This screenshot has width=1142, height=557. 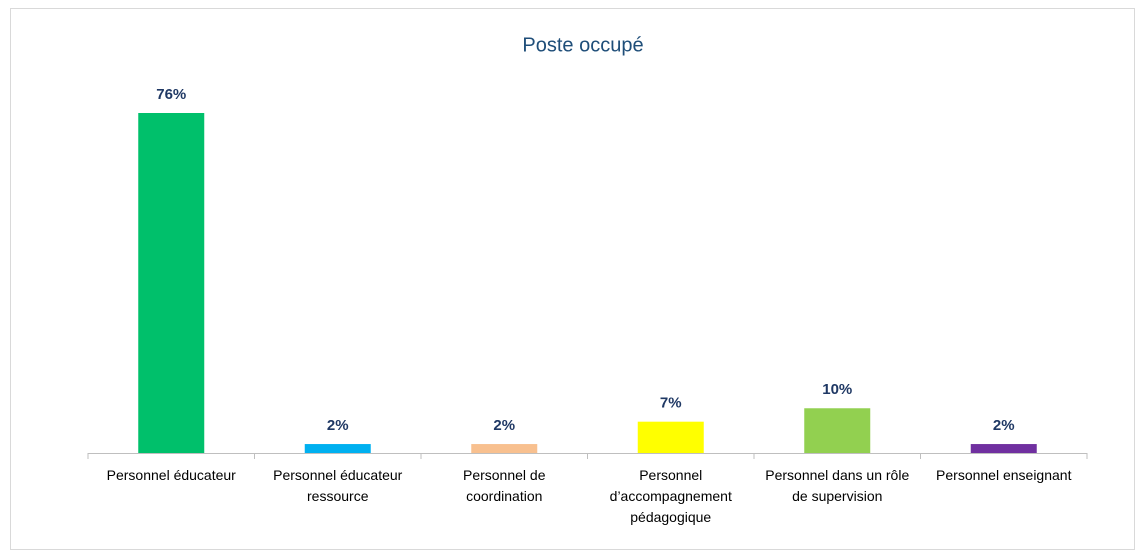 I want to click on x-tick-label: Personnel d’accompagnement pédagogique, so click(x=670, y=496).